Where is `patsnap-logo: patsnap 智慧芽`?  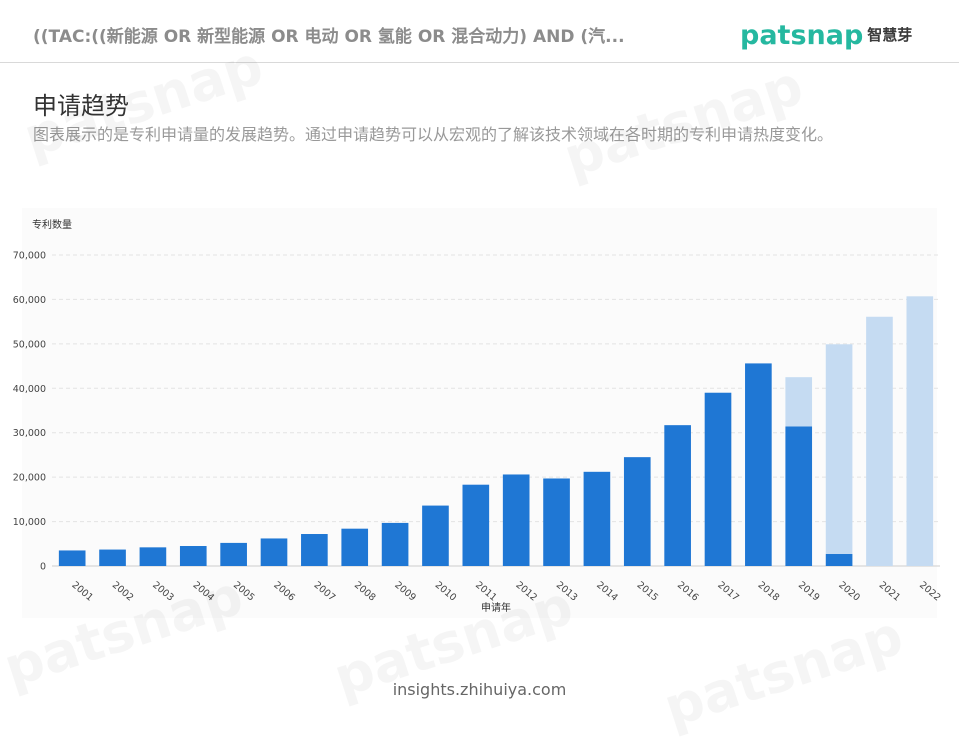
patsnap-logo: patsnap 智慧芽 is located at coordinates (826, 35).